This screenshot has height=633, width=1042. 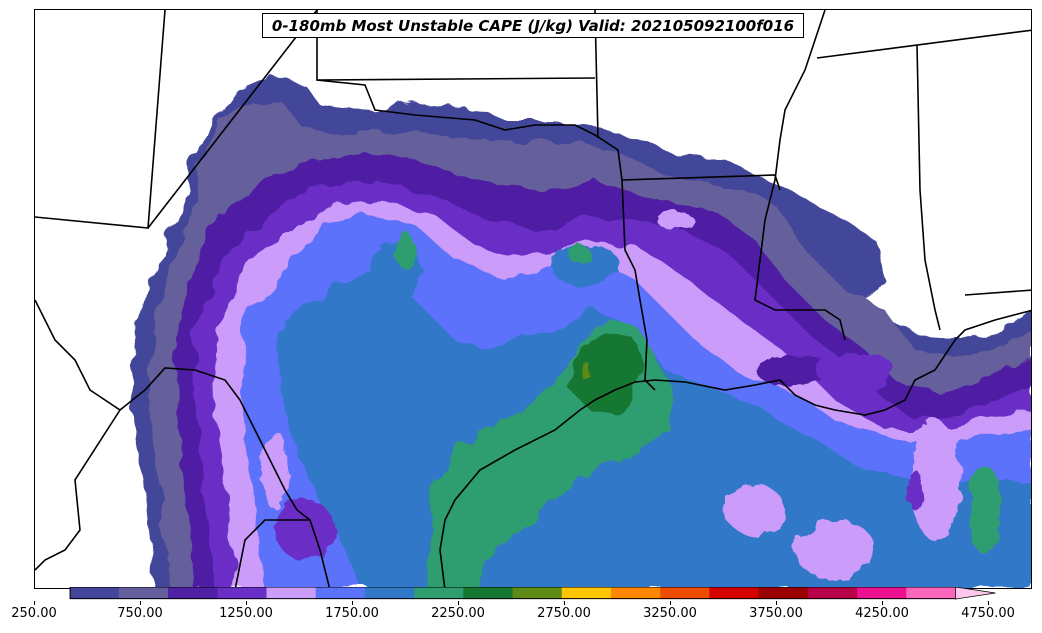 What do you see at coordinates (882, 613) in the screenshot?
I see `colorbar-tick-label: 4250.00` at bounding box center [882, 613].